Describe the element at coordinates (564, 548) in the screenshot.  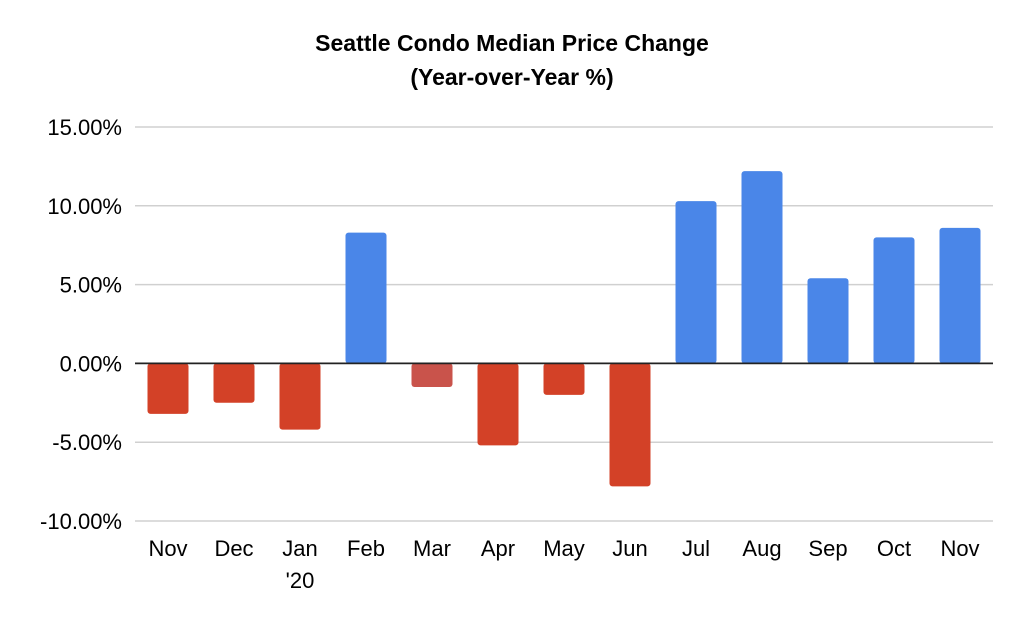
I see `x-tick-label: May` at that location.